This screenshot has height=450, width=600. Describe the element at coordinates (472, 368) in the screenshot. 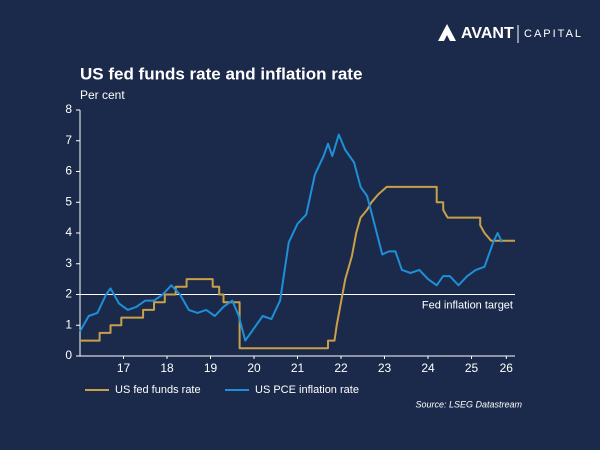

I see `x-tick-label: 25` at that location.